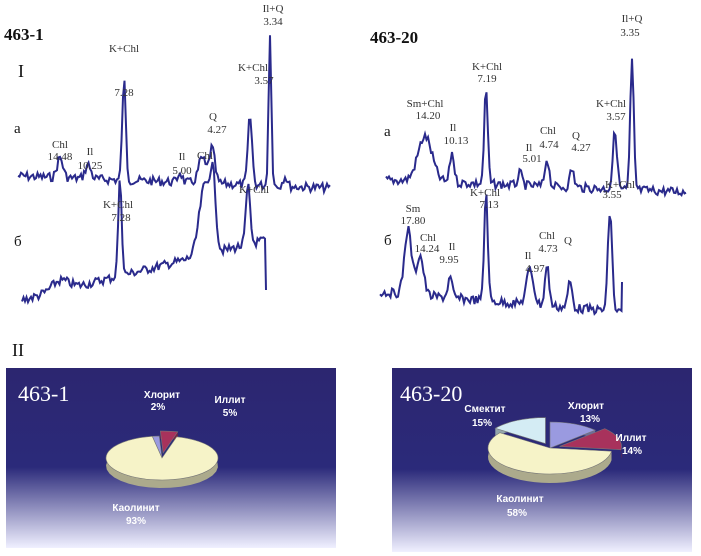 The width and height of the screenshot is (701, 556). Describe the element at coordinates (18, 350) in the screenshot. I see `section-ii-label: II` at that location.